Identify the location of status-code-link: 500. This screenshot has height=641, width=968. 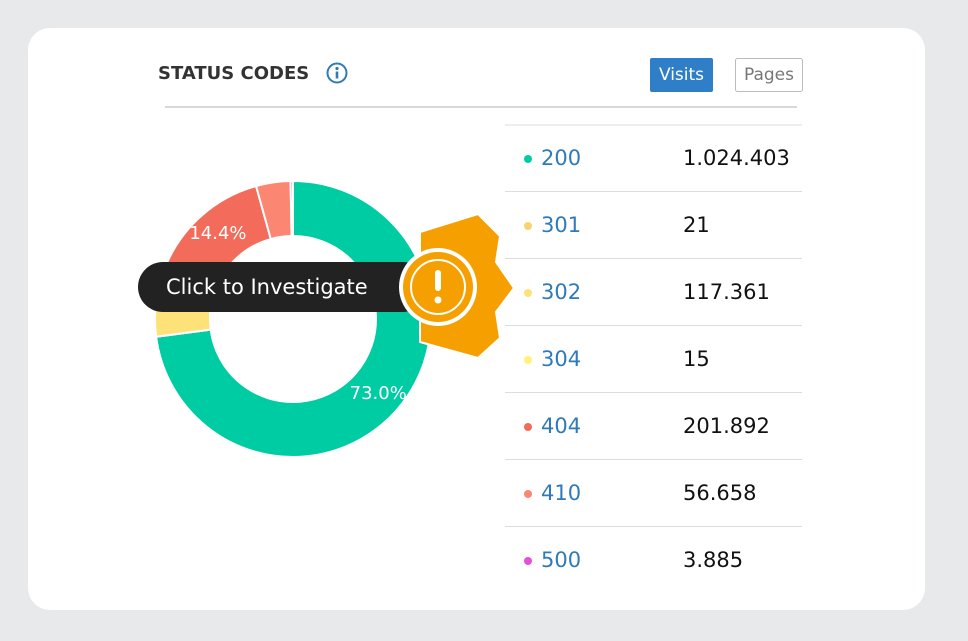
(561, 560).